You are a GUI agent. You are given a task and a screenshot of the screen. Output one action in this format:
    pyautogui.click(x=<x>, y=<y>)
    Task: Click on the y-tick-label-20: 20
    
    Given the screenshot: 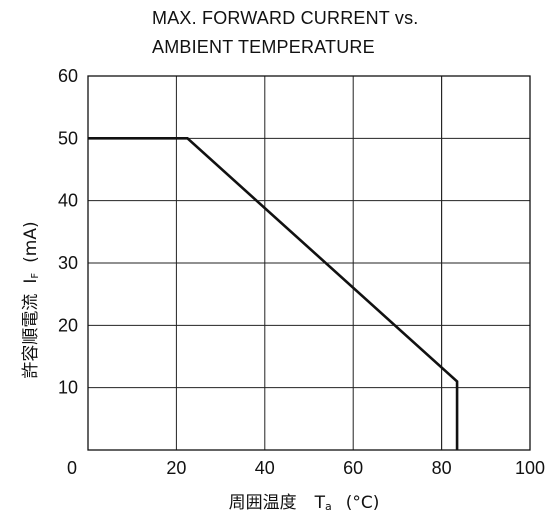 What is the action you would take?
    pyautogui.click(x=68, y=325)
    